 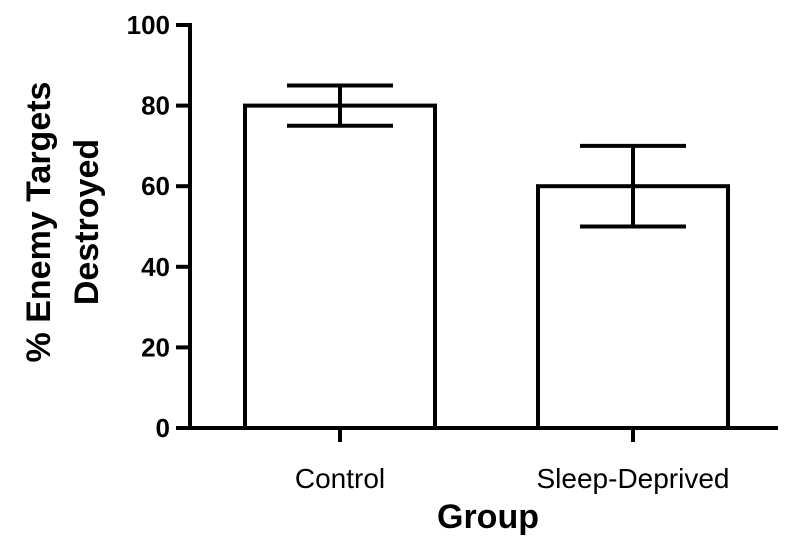 I want to click on y-axis-title-line-1: % Enemy Targets, so click(x=39, y=222).